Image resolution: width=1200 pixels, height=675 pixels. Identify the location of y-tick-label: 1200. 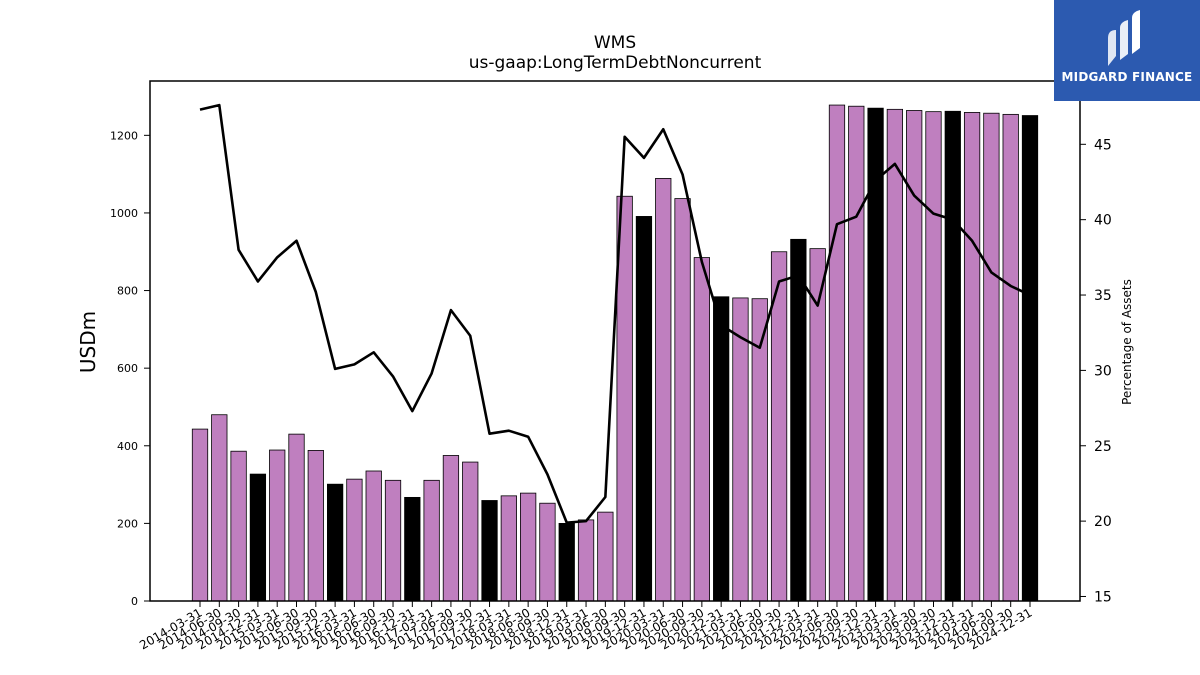
(124, 135).